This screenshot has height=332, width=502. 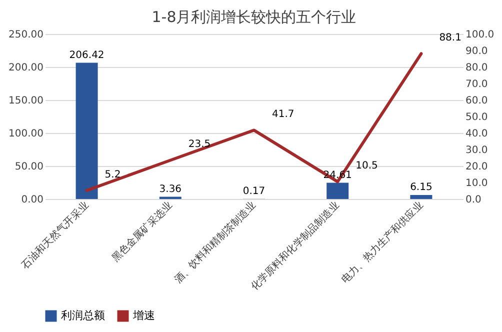 I want to click on data-label: 23.5, so click(x=199, y=144).